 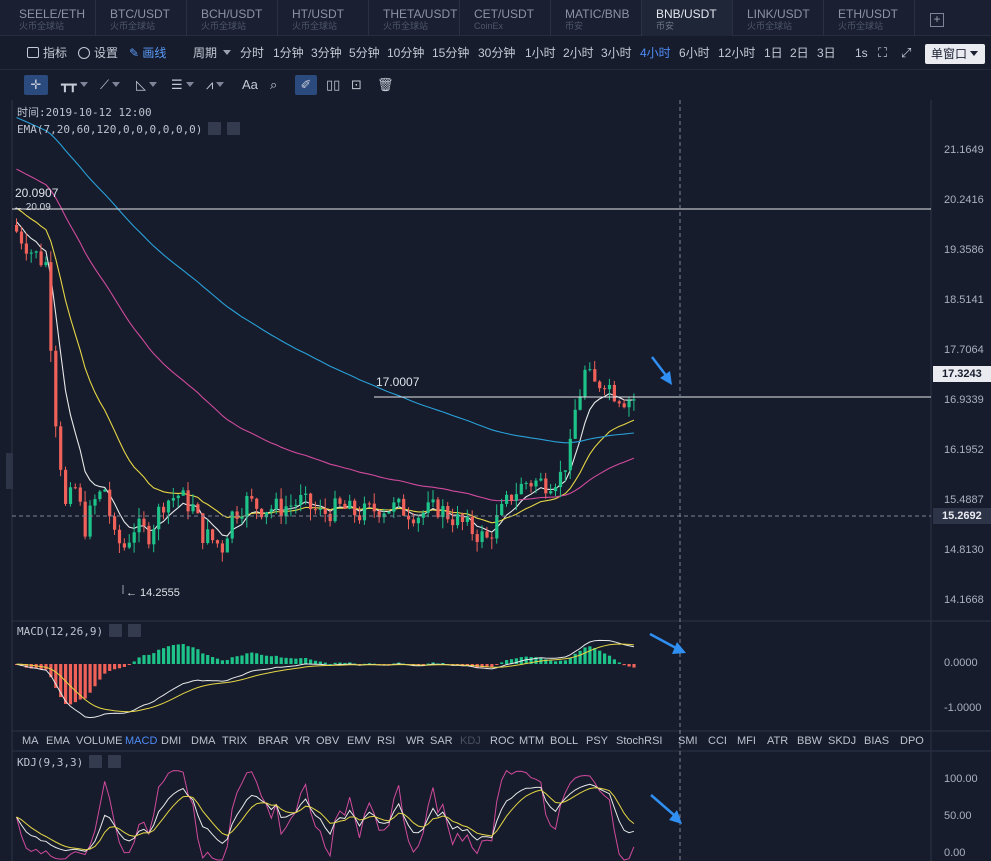 I want to click on timeframe-1h: 1小时, so click(x=540, y=53).